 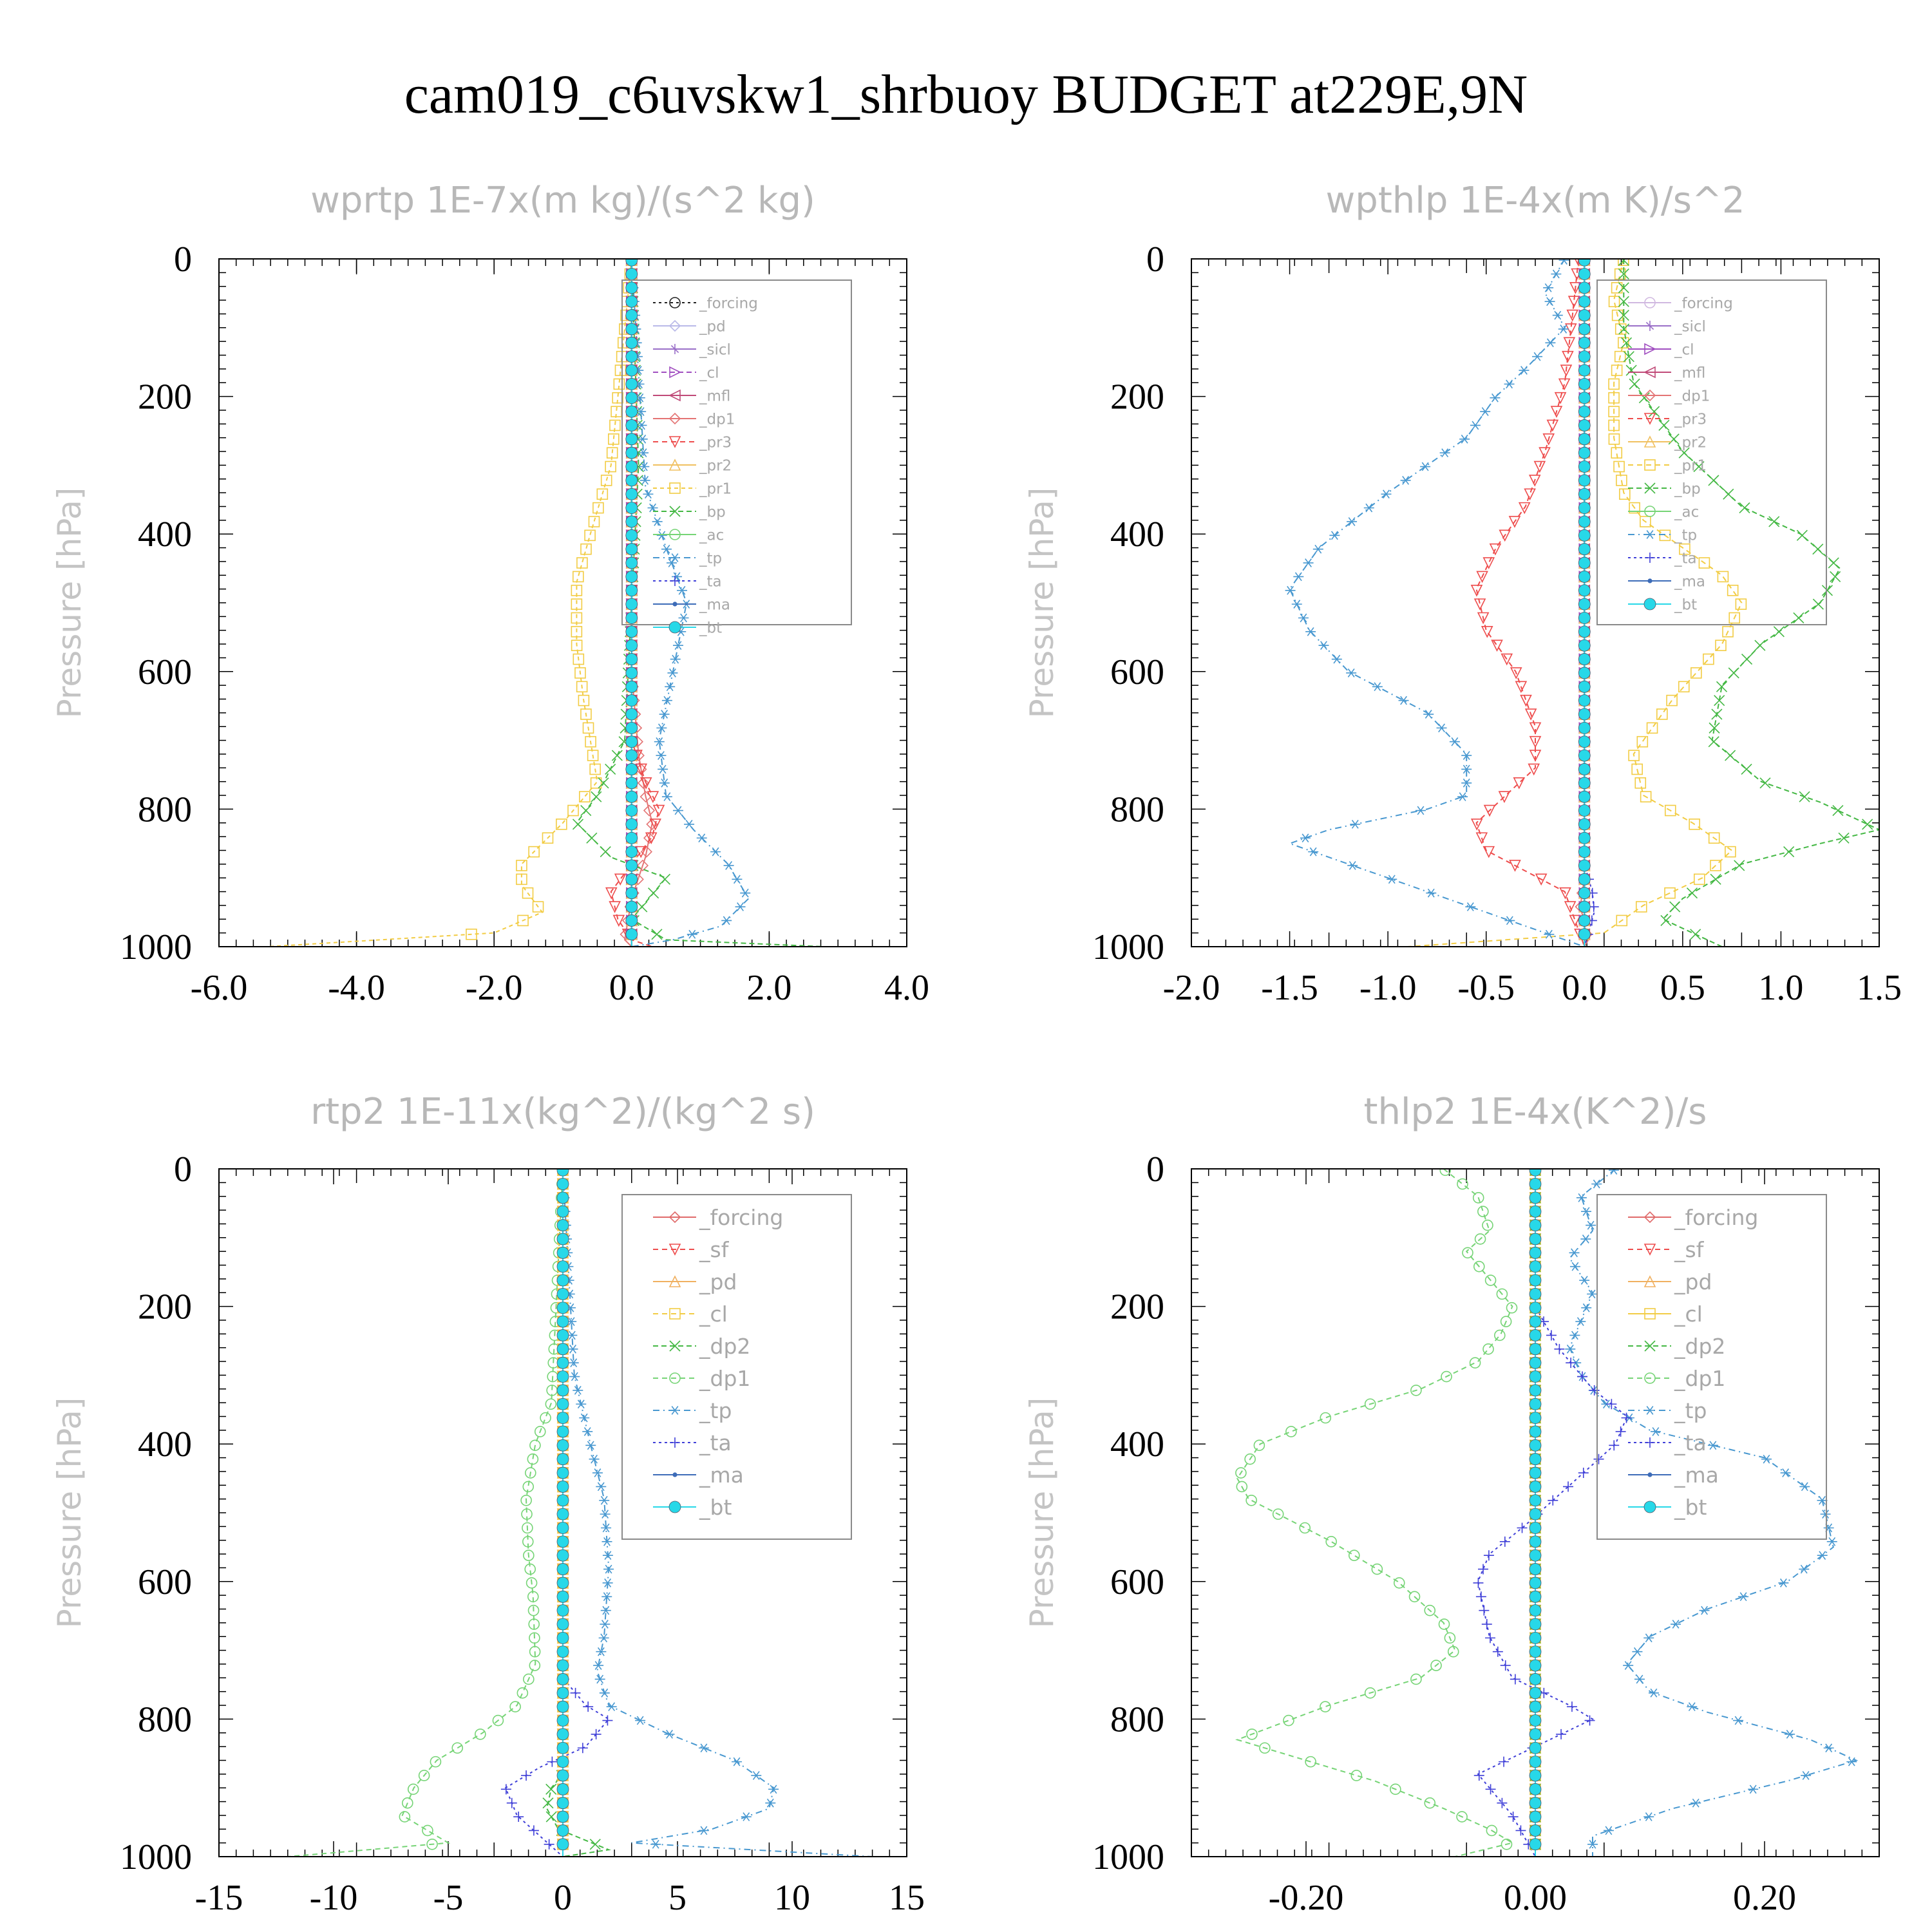 I want to click on legend-label: _cl, so click(x=1684, y=350).